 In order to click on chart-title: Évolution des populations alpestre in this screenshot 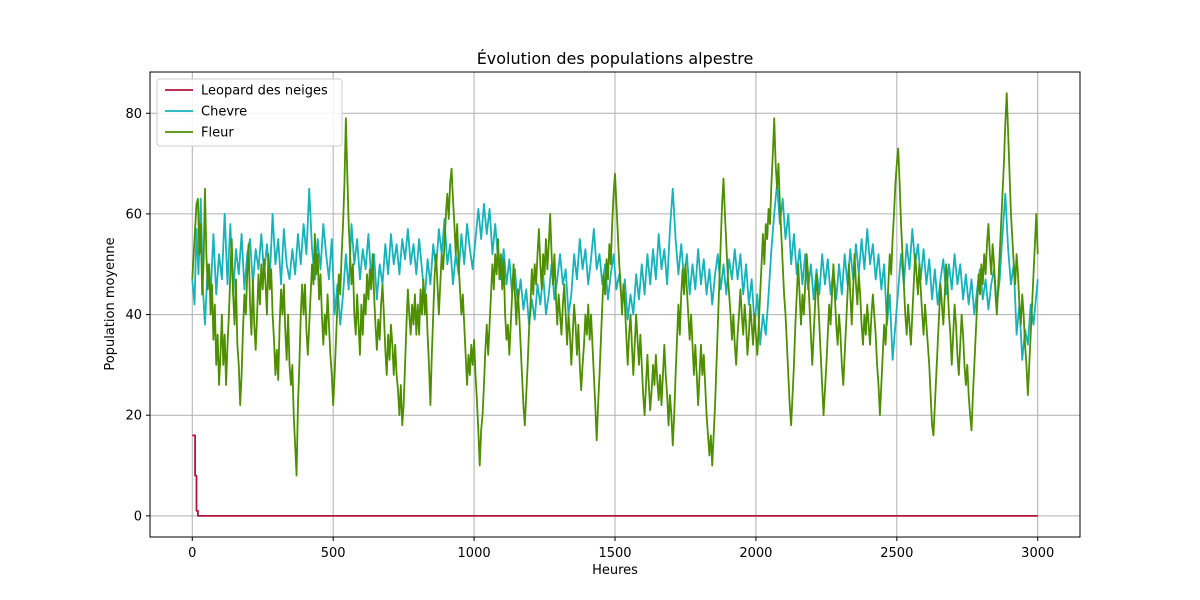, I will do `click(615, 58)`.